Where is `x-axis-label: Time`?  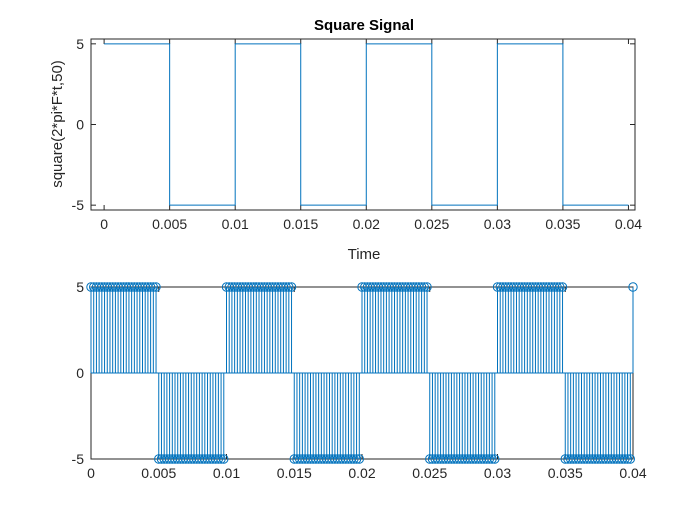
x-axis-label: Time is located at coordinates (364, 254).